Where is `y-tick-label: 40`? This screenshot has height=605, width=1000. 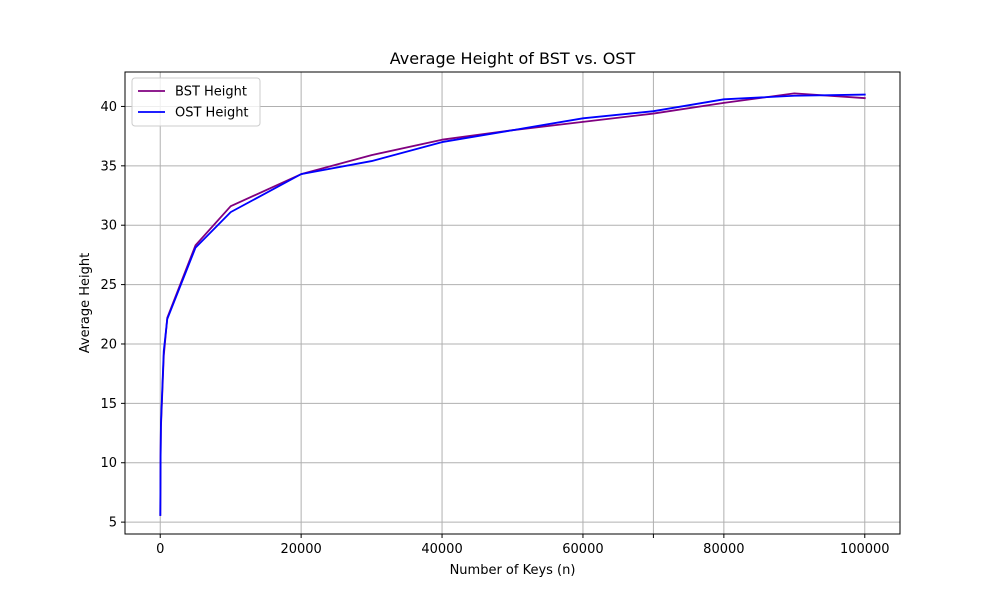 y-tick-label: 40 is located at coordinates (108, 107).